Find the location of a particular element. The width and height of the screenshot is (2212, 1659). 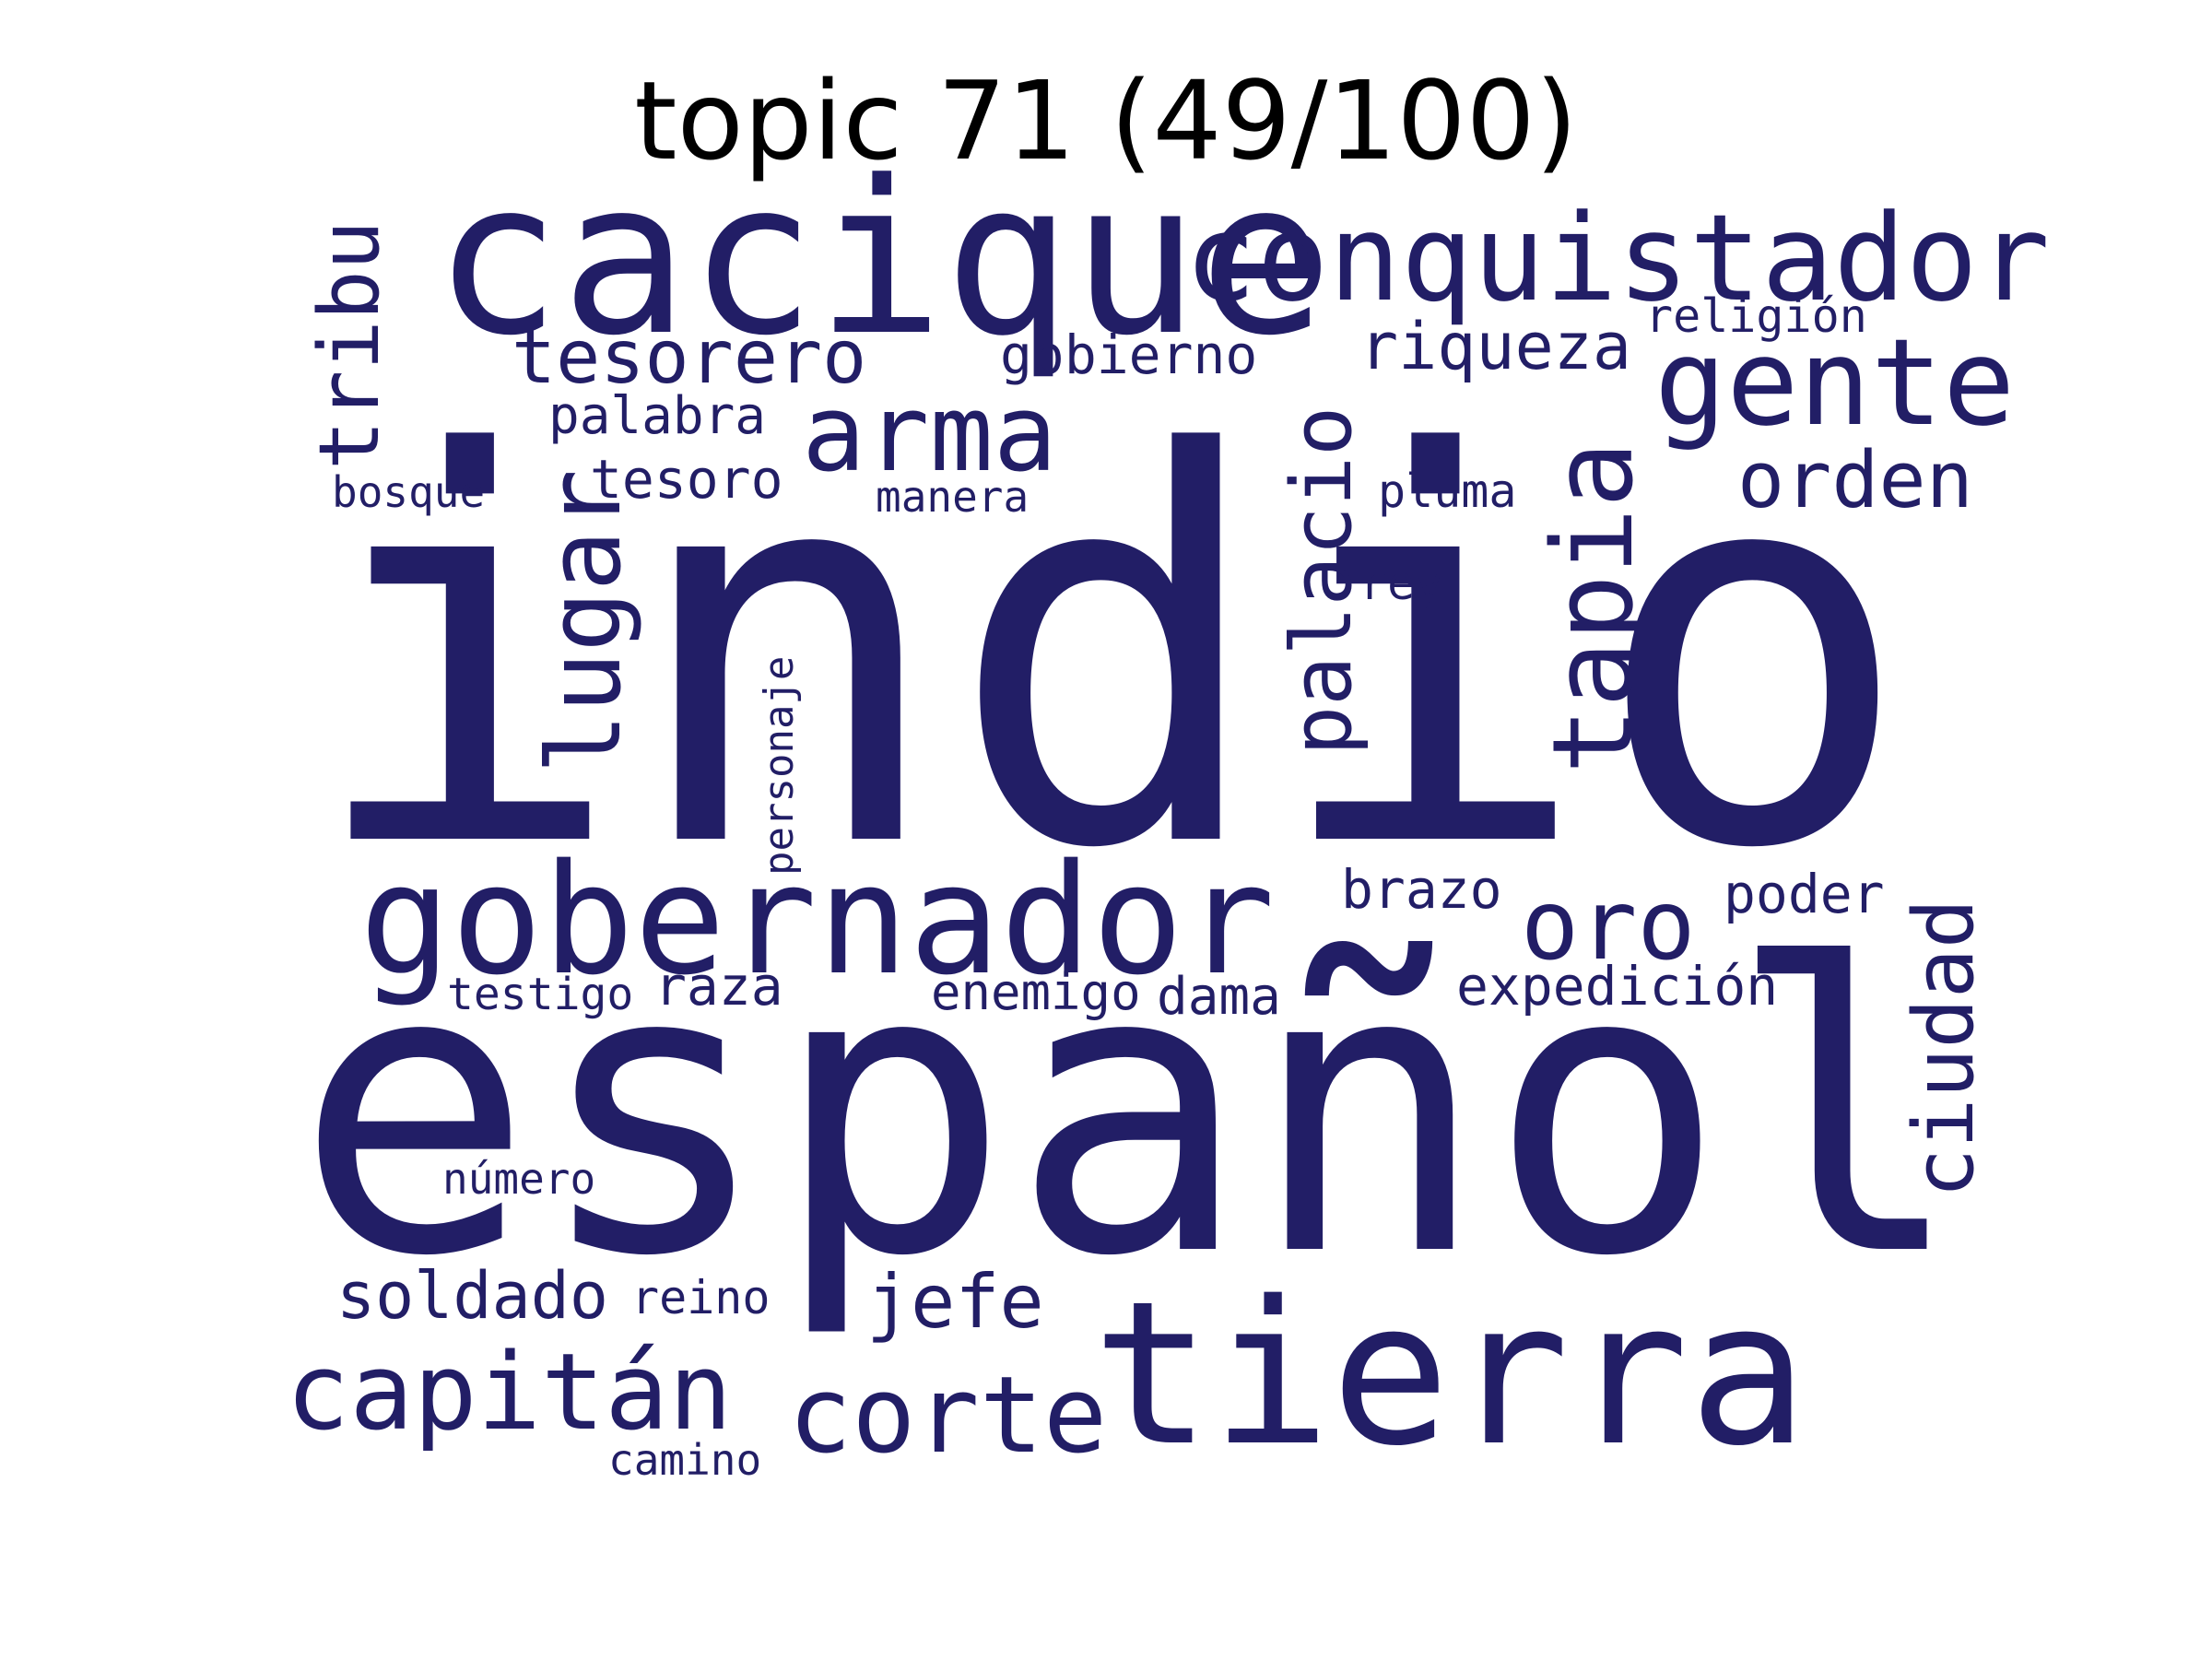

word-ciudad: ciudad is located at coordinates (1944, 1048).